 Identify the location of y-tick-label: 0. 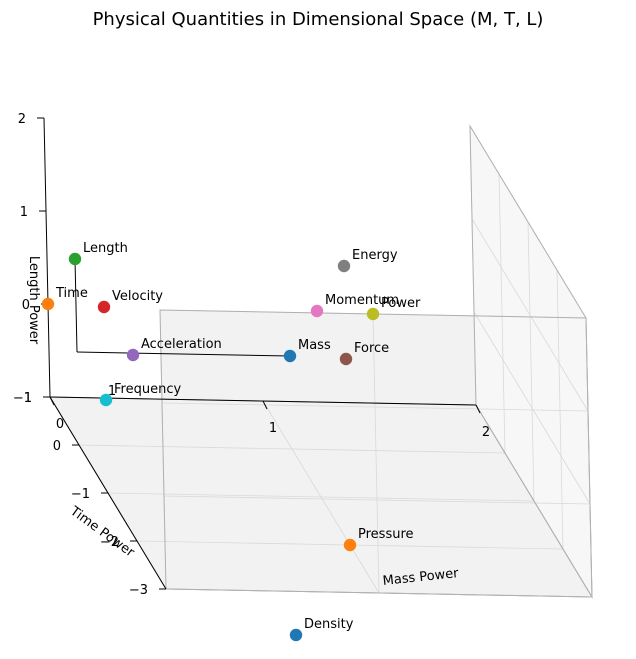
(57, 446).